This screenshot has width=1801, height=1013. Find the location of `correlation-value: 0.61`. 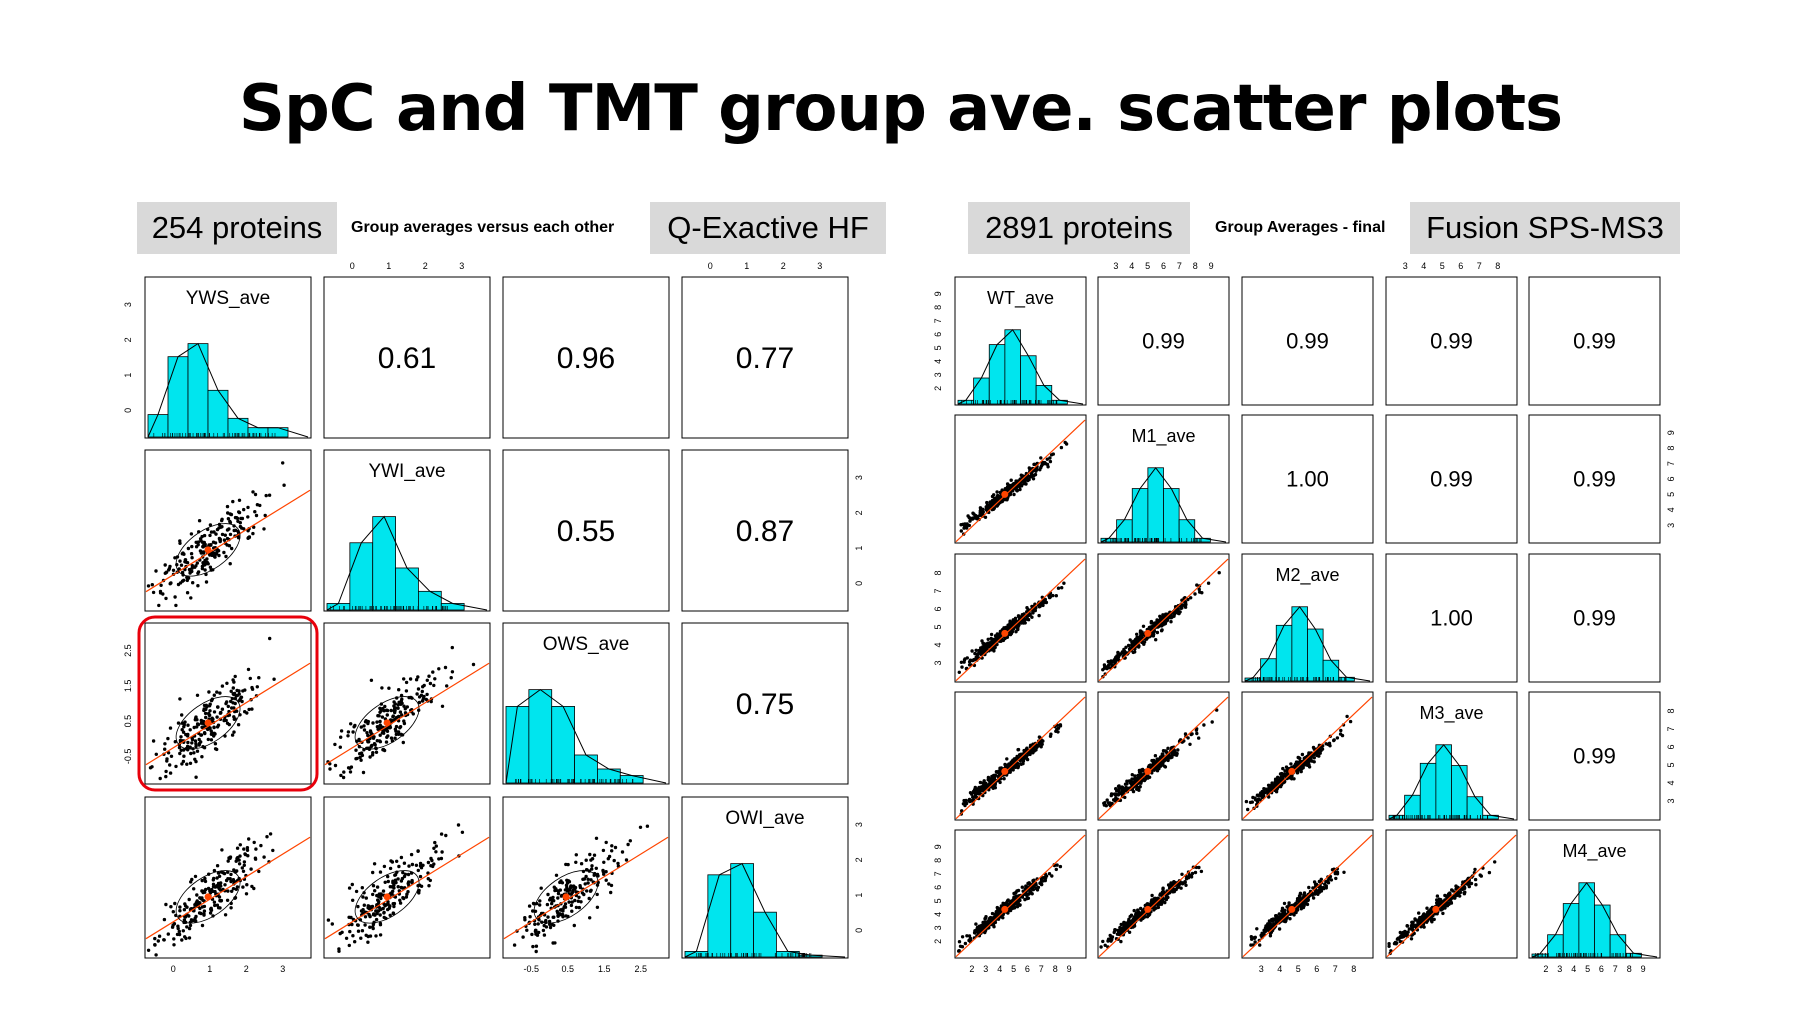

correlation-value: 0.61 is located at coordinates (407, 358).